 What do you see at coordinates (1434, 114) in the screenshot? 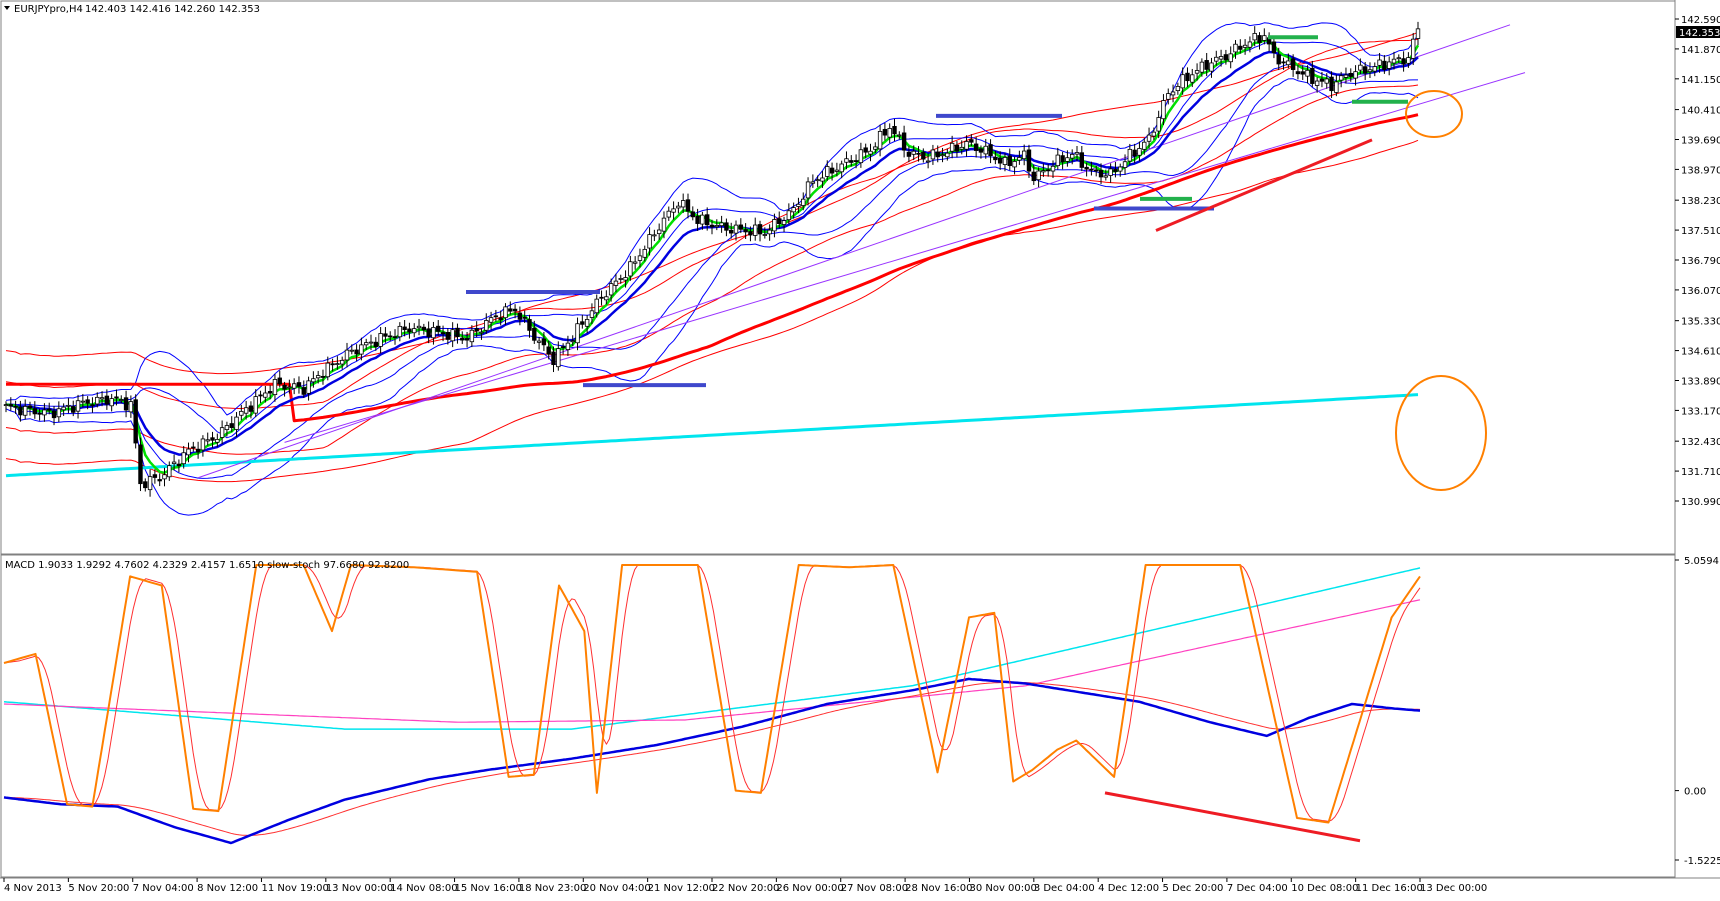
I see `highlight-circle` at bounding box center [1434, 114].